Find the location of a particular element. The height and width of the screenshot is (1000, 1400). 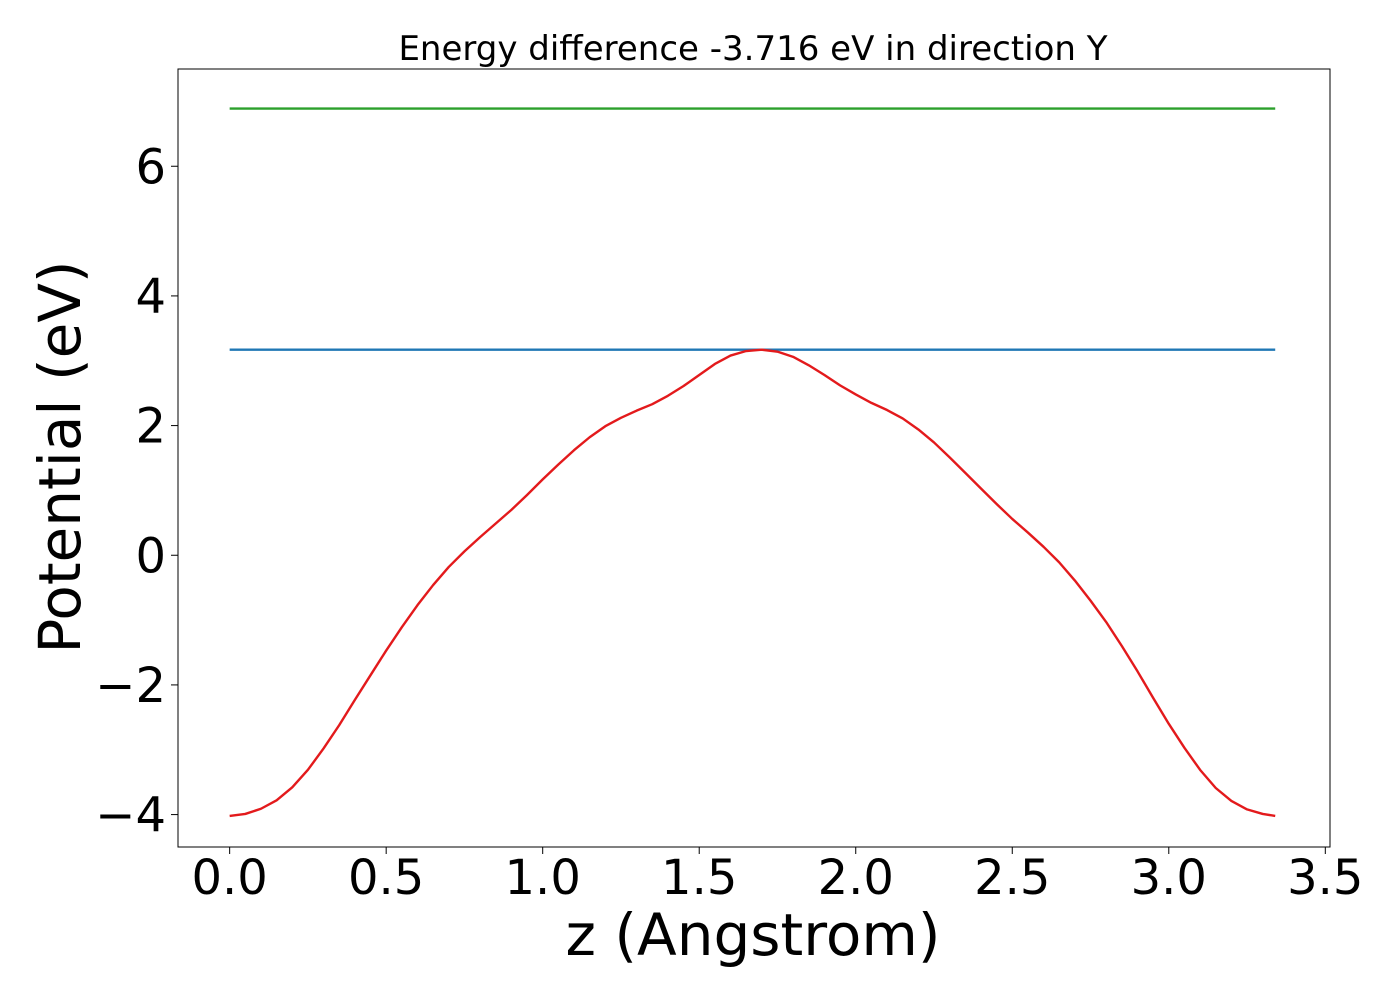

x-axis-label: z (Angstrom) is located at coordinates (753, 935).